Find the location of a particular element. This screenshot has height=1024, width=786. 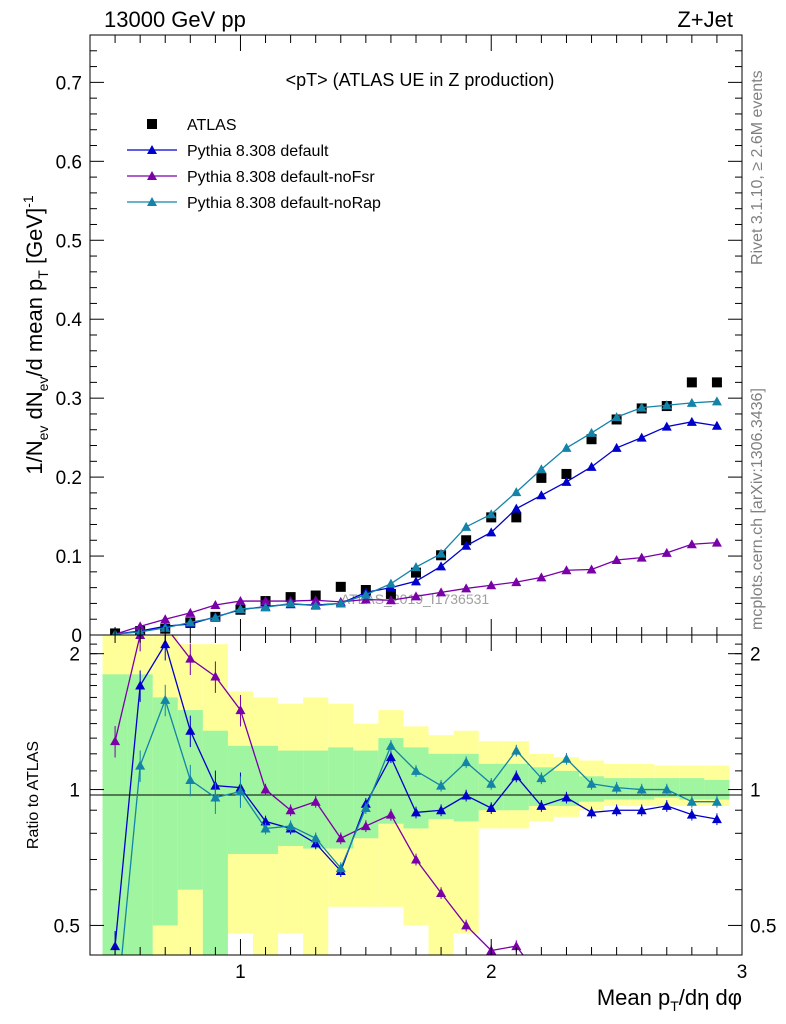

header-right: Z+Jet is located at coordinates (705, 19).